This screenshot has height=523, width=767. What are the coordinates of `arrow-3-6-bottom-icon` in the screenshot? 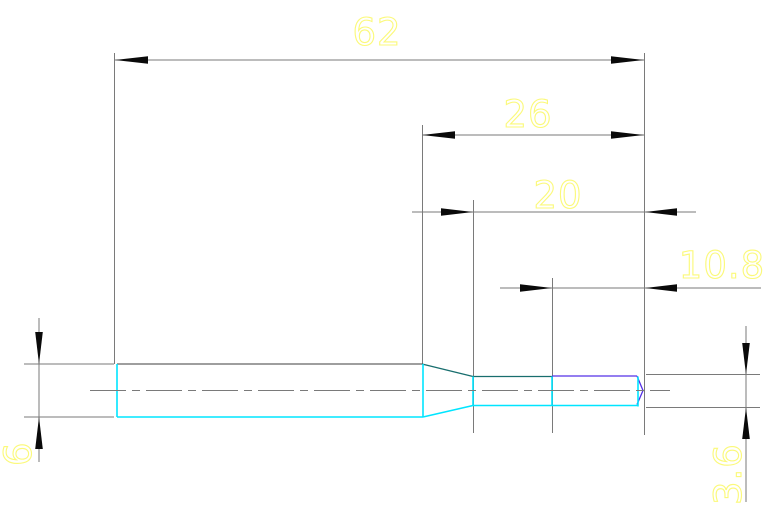 It's located at (746, 423).